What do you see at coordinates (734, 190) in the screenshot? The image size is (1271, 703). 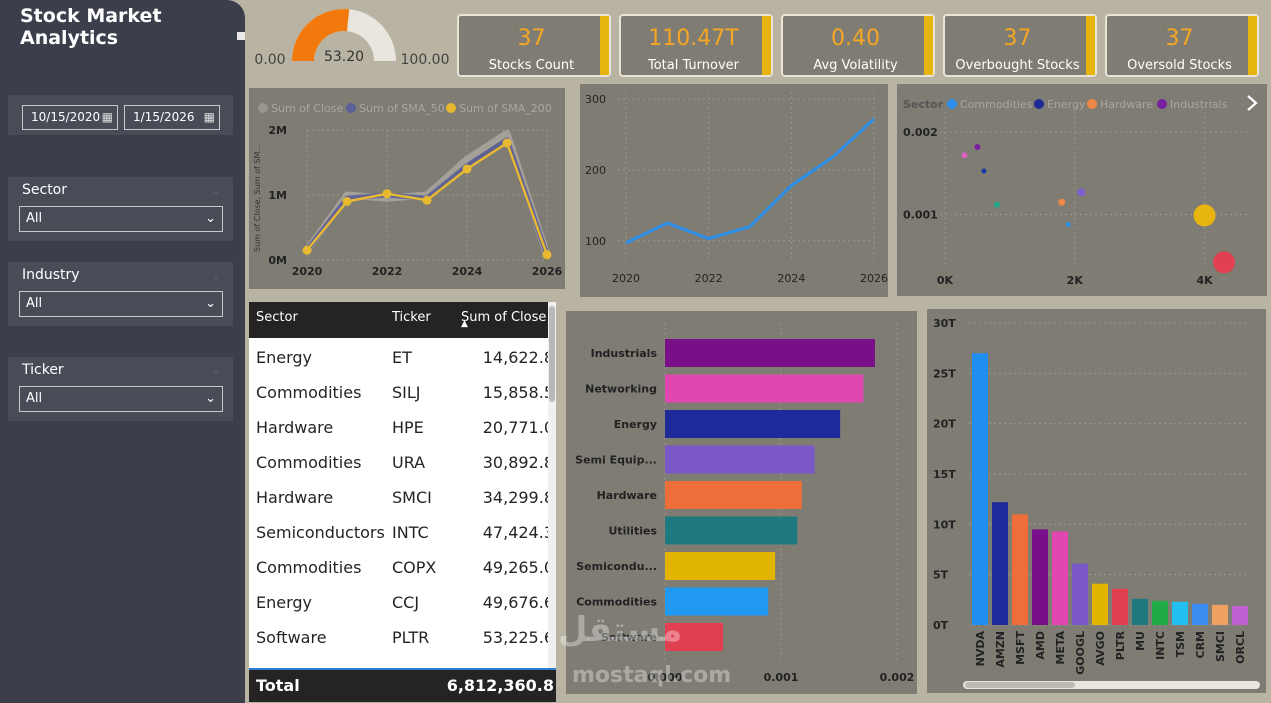 I see `price-trend-chart: 100 200 300 2020 2022 2024 2026` at bounding box center [734, 190].